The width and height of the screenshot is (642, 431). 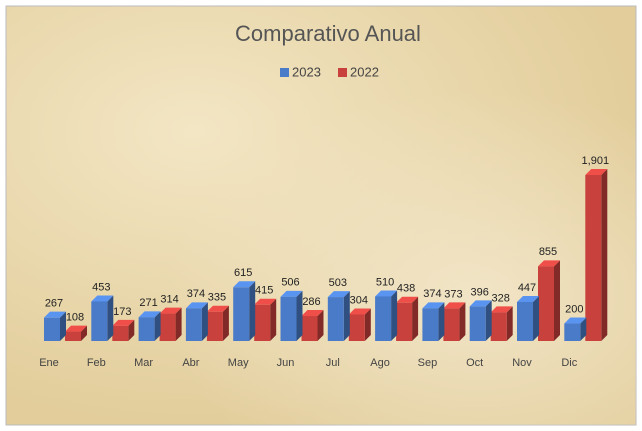 I want to click on data-label: 438, so click(x=406, y=289).